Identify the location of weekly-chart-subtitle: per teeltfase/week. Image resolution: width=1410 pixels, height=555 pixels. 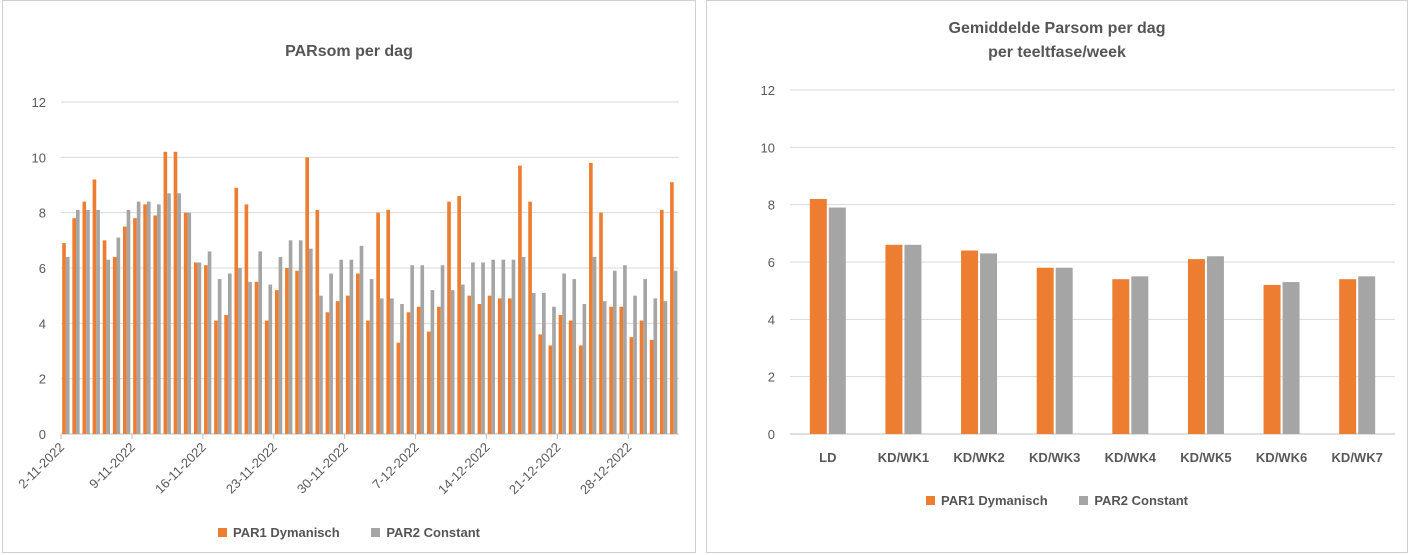
(1057, 52).